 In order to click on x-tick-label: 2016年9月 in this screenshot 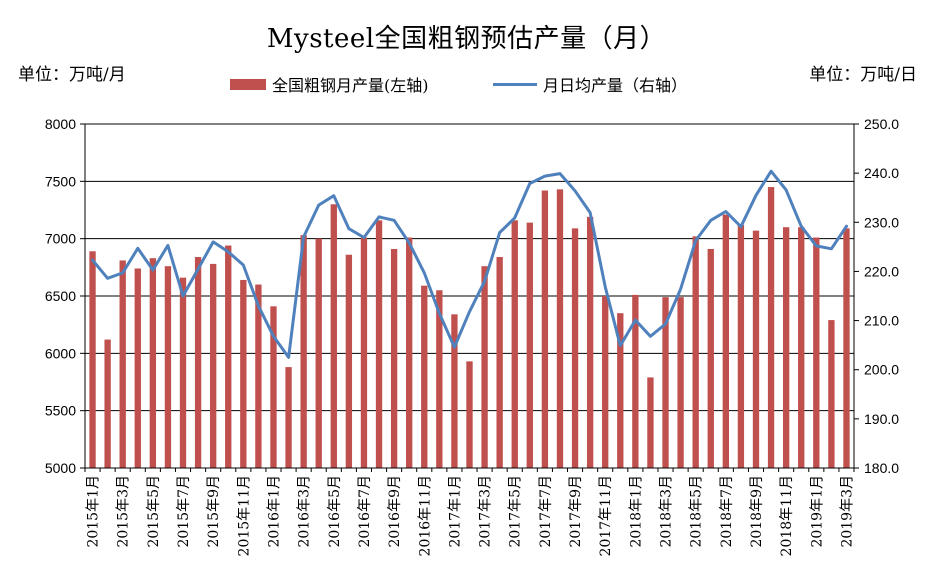, I will do `click(395, 511)`.